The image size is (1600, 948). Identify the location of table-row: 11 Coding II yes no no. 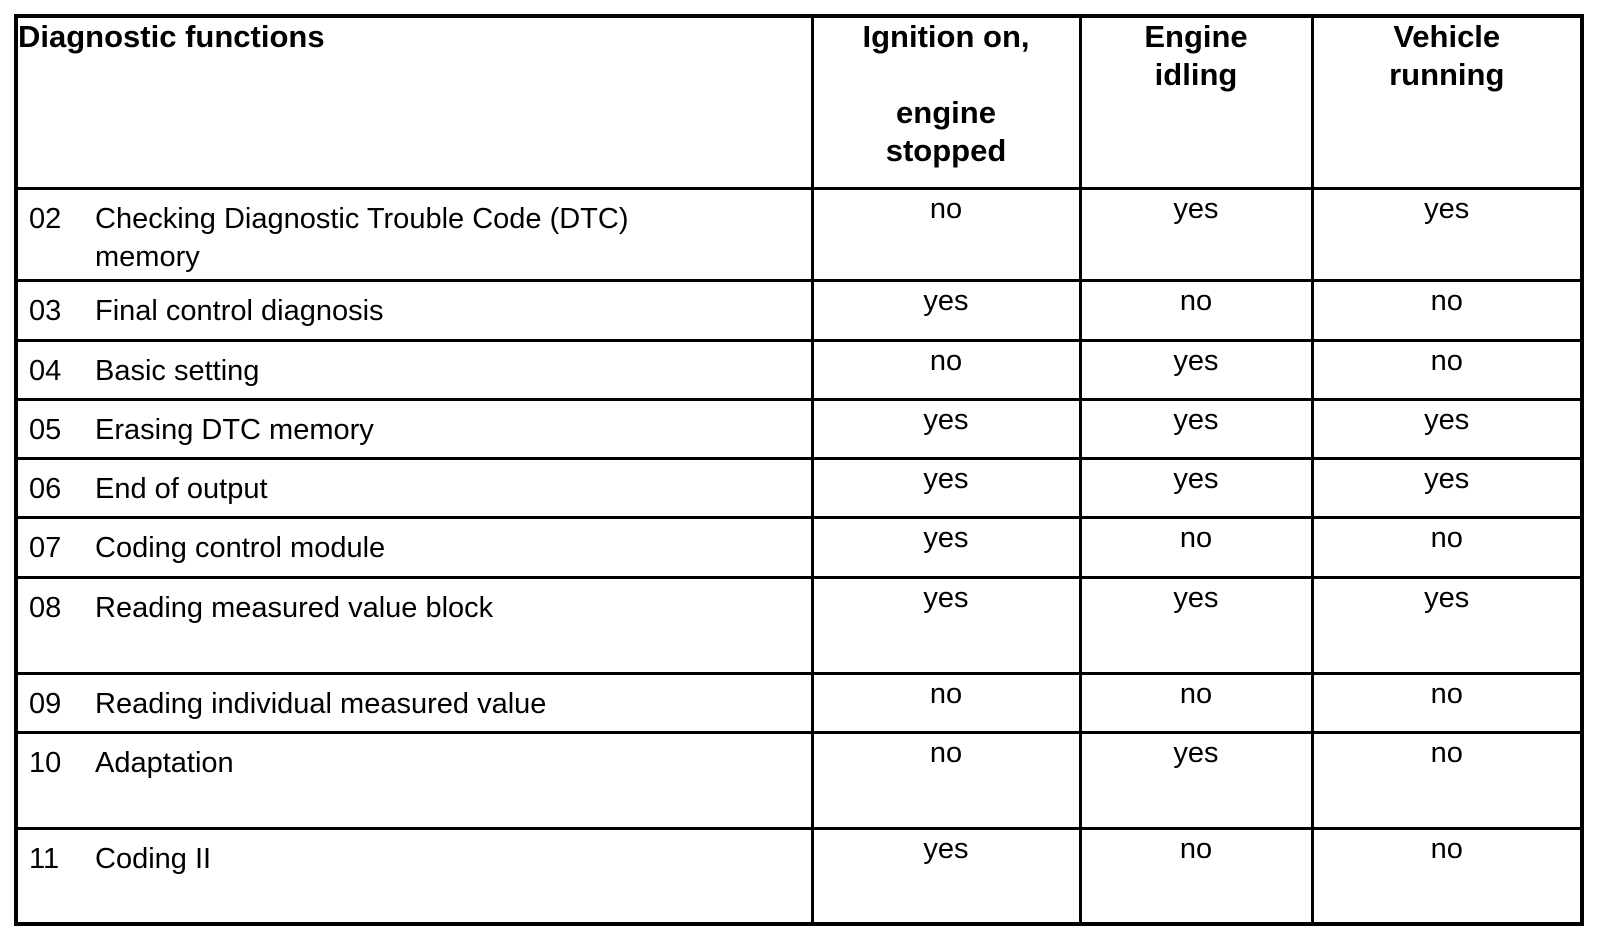
(799, 876).